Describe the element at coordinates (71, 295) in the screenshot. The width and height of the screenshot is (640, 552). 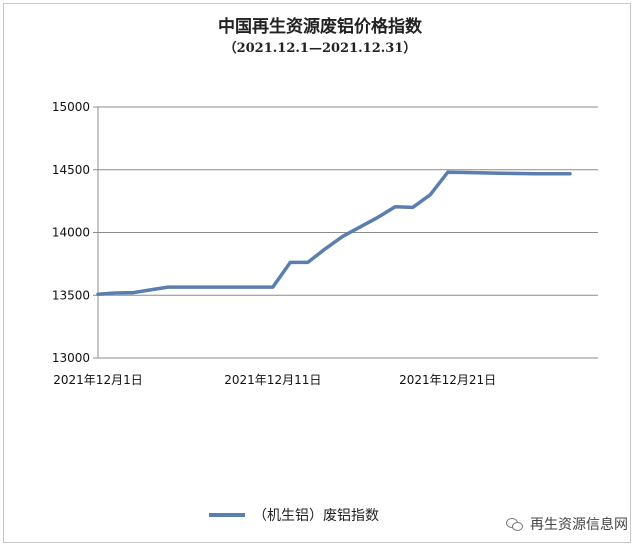
I see `y-tick-label: 13500` at that location.